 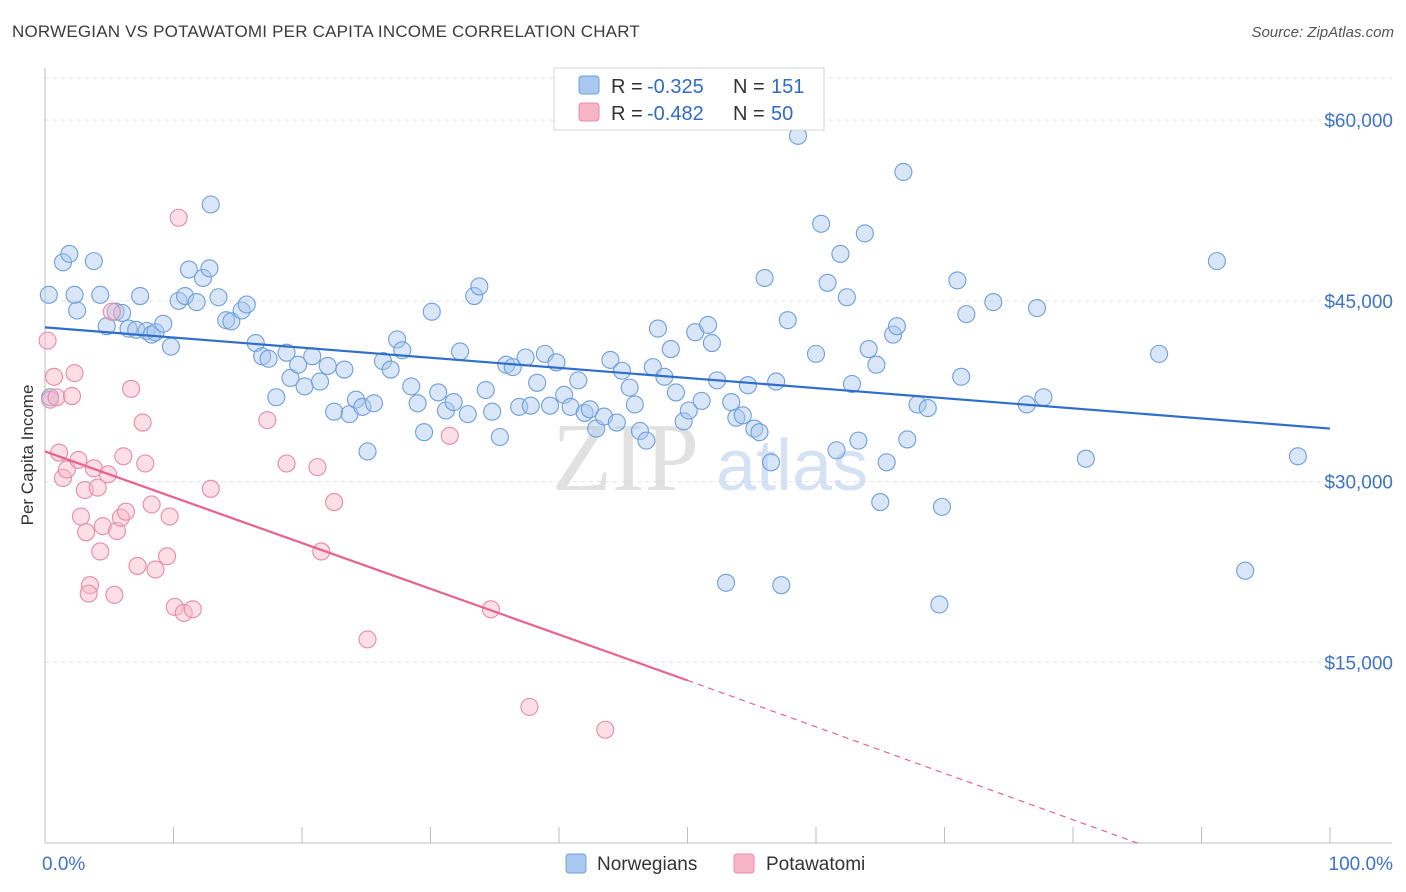 I want to click on legend-bottom-label-norwegians: Norwegians, so click(x=647, y=864).